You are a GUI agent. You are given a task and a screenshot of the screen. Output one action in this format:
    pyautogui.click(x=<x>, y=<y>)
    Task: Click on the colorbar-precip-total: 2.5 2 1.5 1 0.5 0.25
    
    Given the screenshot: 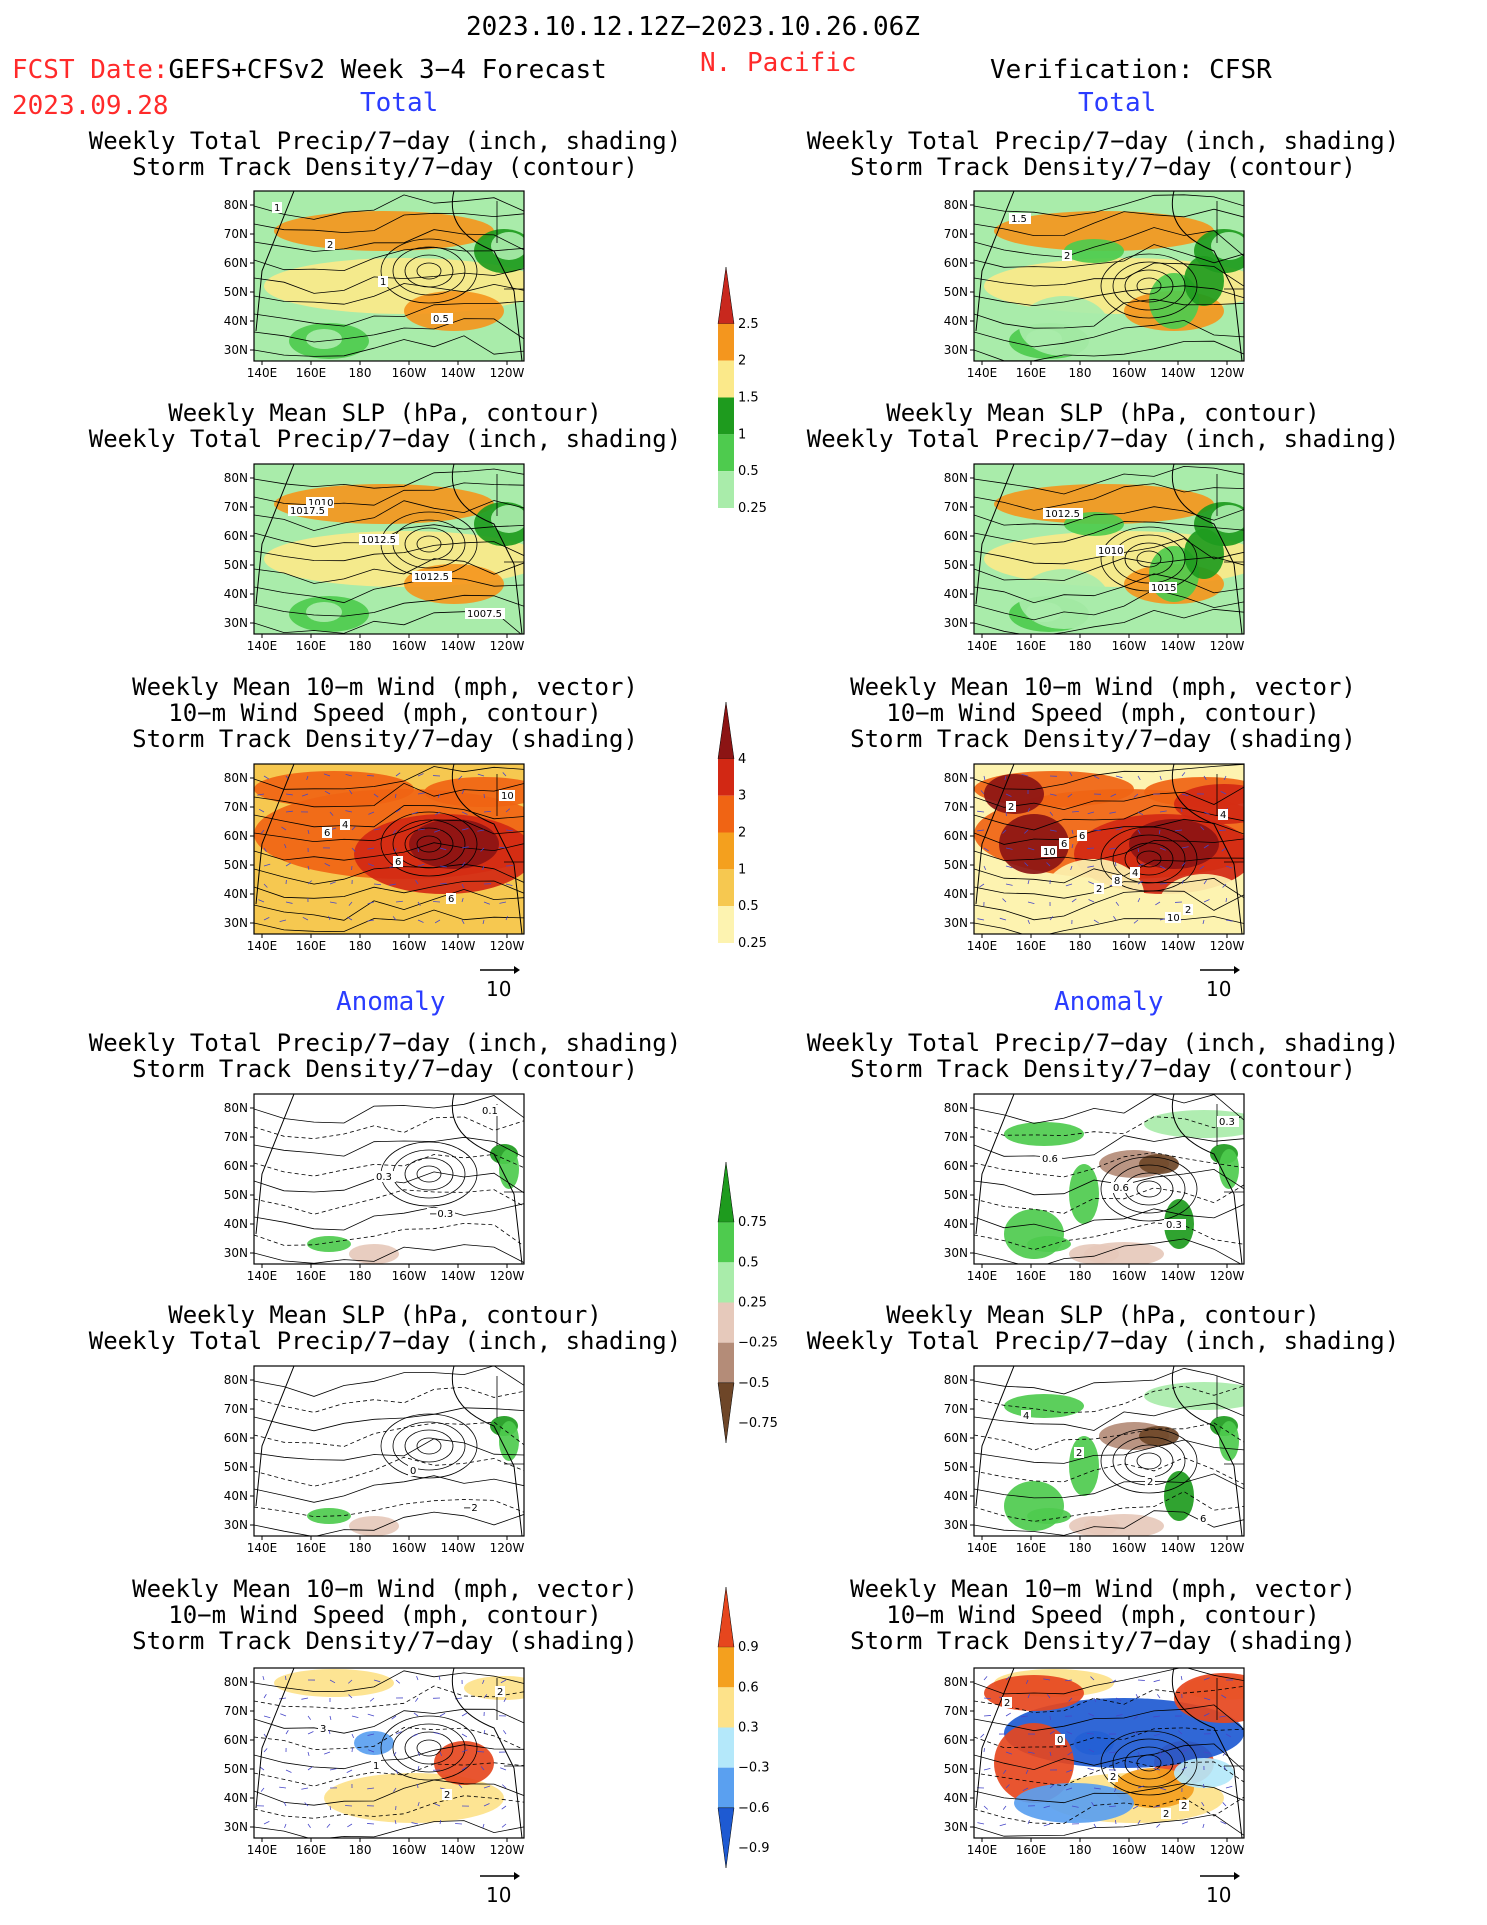 What is the action you would take?
    pyautogui.click(x=742, y=391)
    